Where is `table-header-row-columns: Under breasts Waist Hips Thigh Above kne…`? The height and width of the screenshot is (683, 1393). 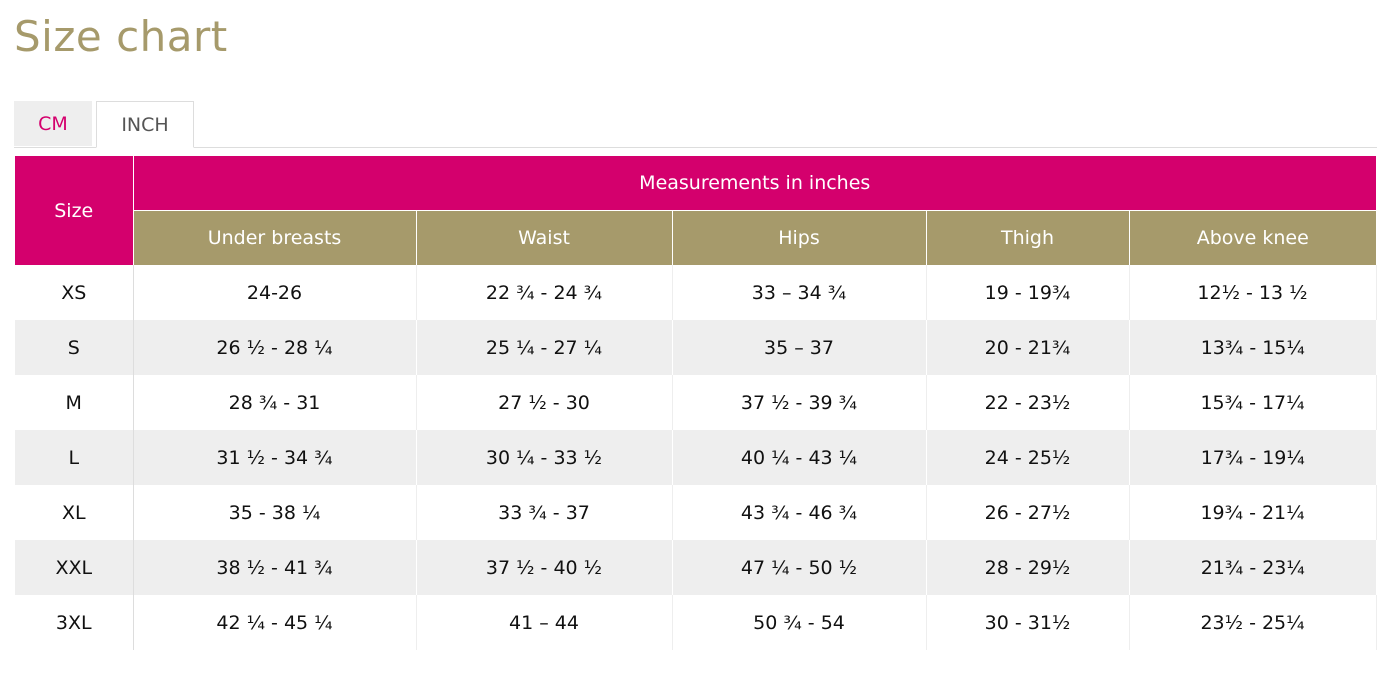
table-header-row-columns: Under breasts Waist Hips Thigh Above kne… is located at coordinates (695, 237).